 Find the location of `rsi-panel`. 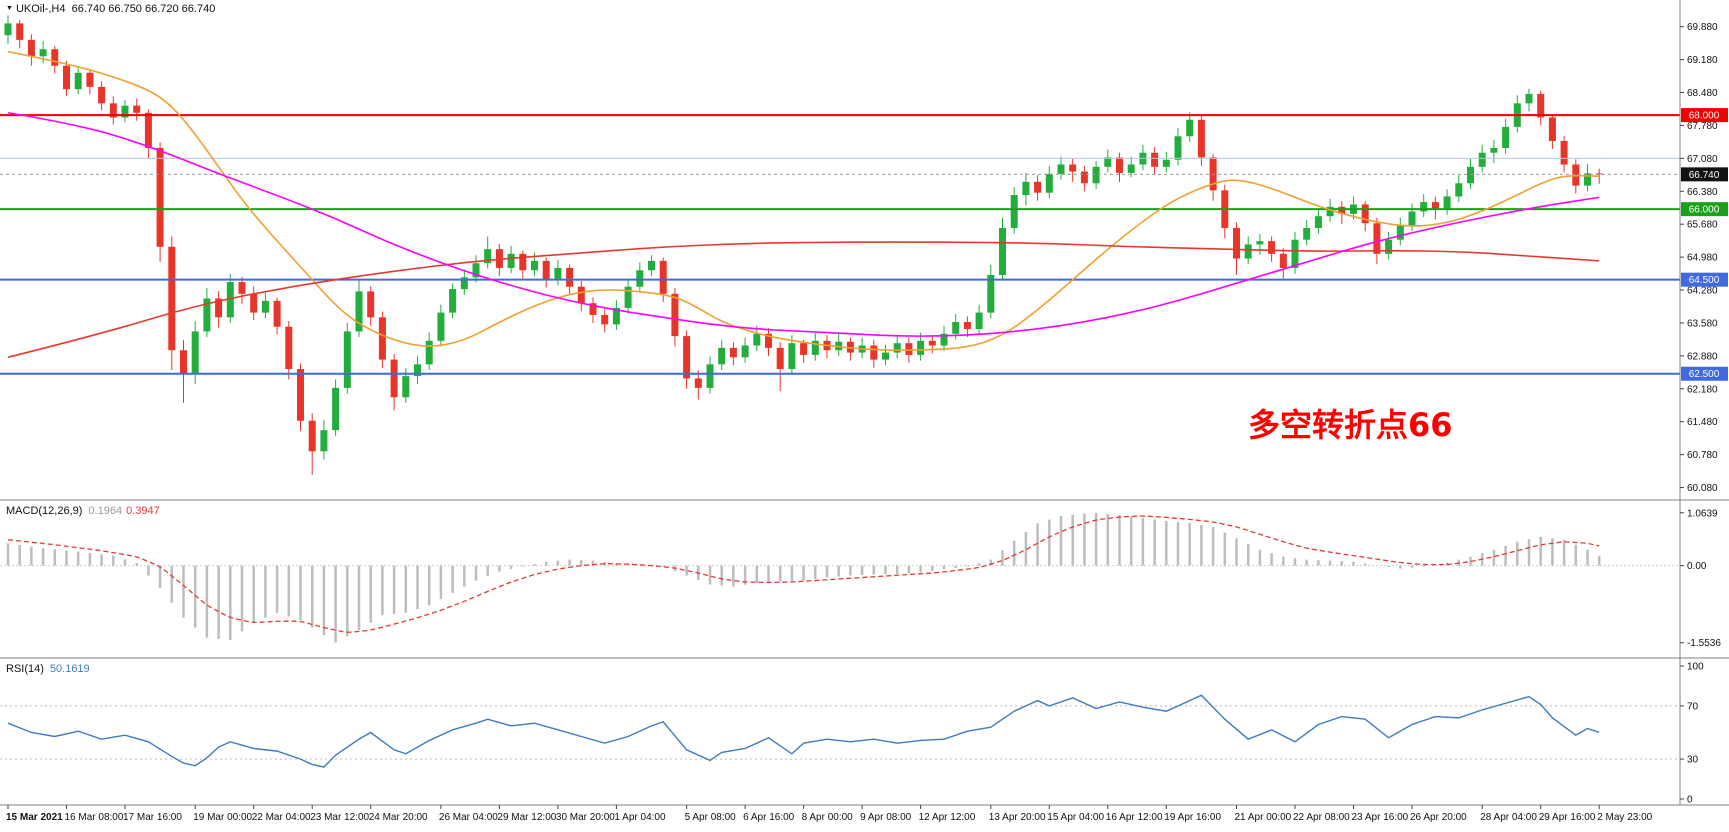

rsi-panel is located at coordinates (840, 731).